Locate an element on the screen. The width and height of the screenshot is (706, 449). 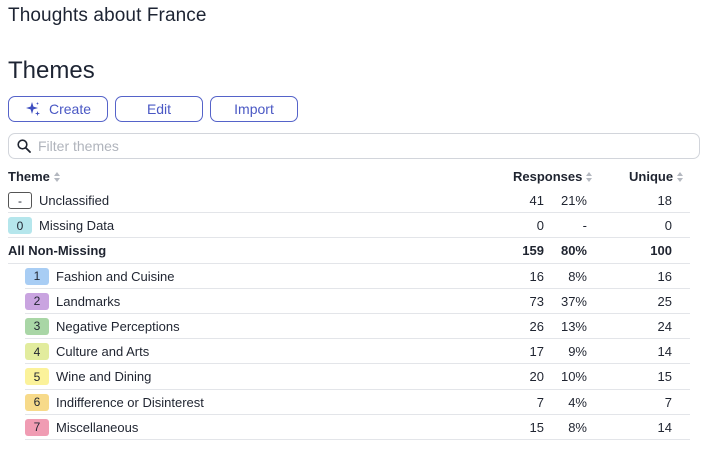
response-percent: 21% is located at coordinates (573, 200).